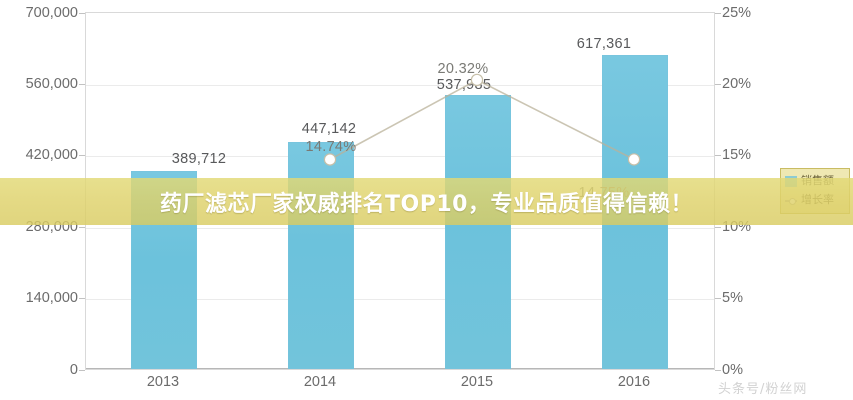  I want to click on y-right-tick-5: 25%, so click(737, 13).